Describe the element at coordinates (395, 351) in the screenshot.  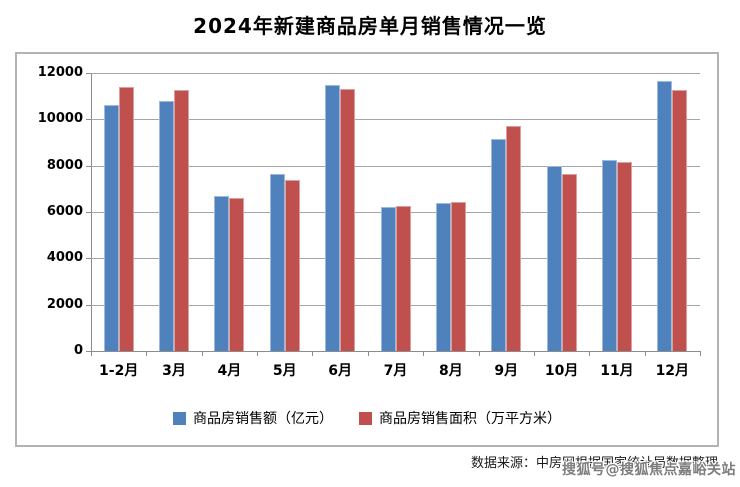
I see `x-axis-line` at that location.